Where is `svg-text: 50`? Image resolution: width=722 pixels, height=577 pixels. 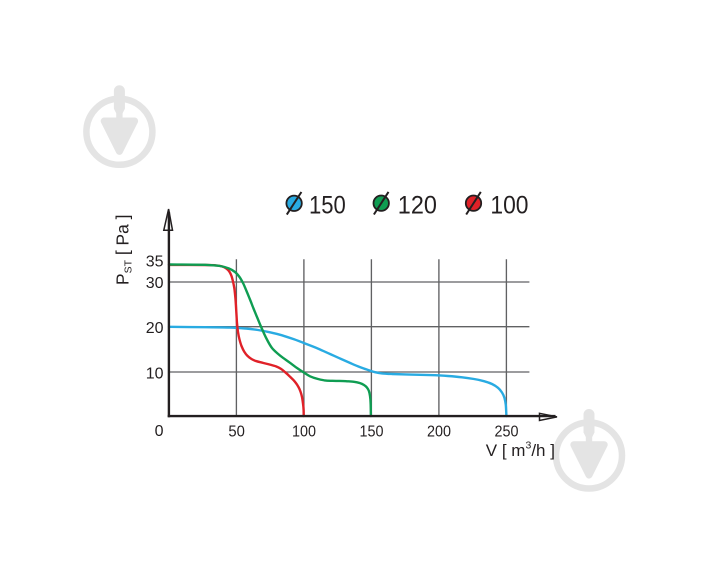
svg-text: 50 is located at coordinates (236, 432).